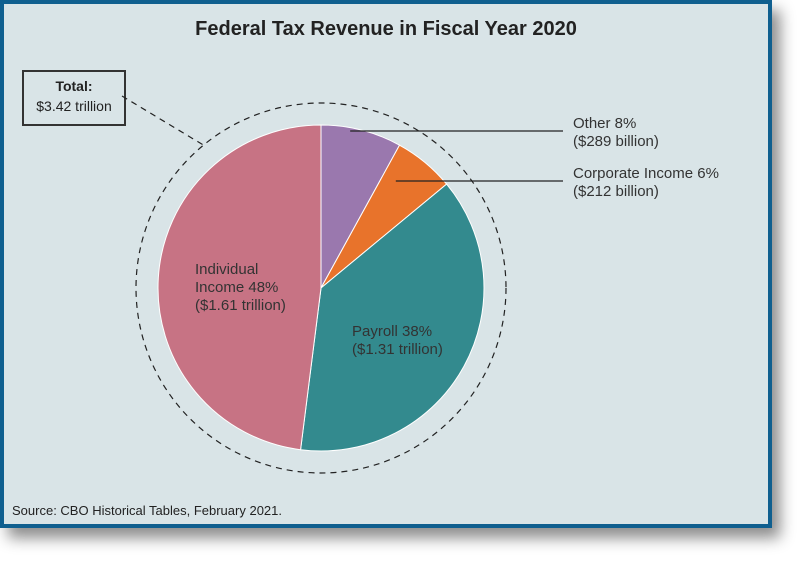  What do you see at coordinates (392, 331) in the screenshot?
I see `slice-label: Payroll 38%` at bounding box center [392, 331].